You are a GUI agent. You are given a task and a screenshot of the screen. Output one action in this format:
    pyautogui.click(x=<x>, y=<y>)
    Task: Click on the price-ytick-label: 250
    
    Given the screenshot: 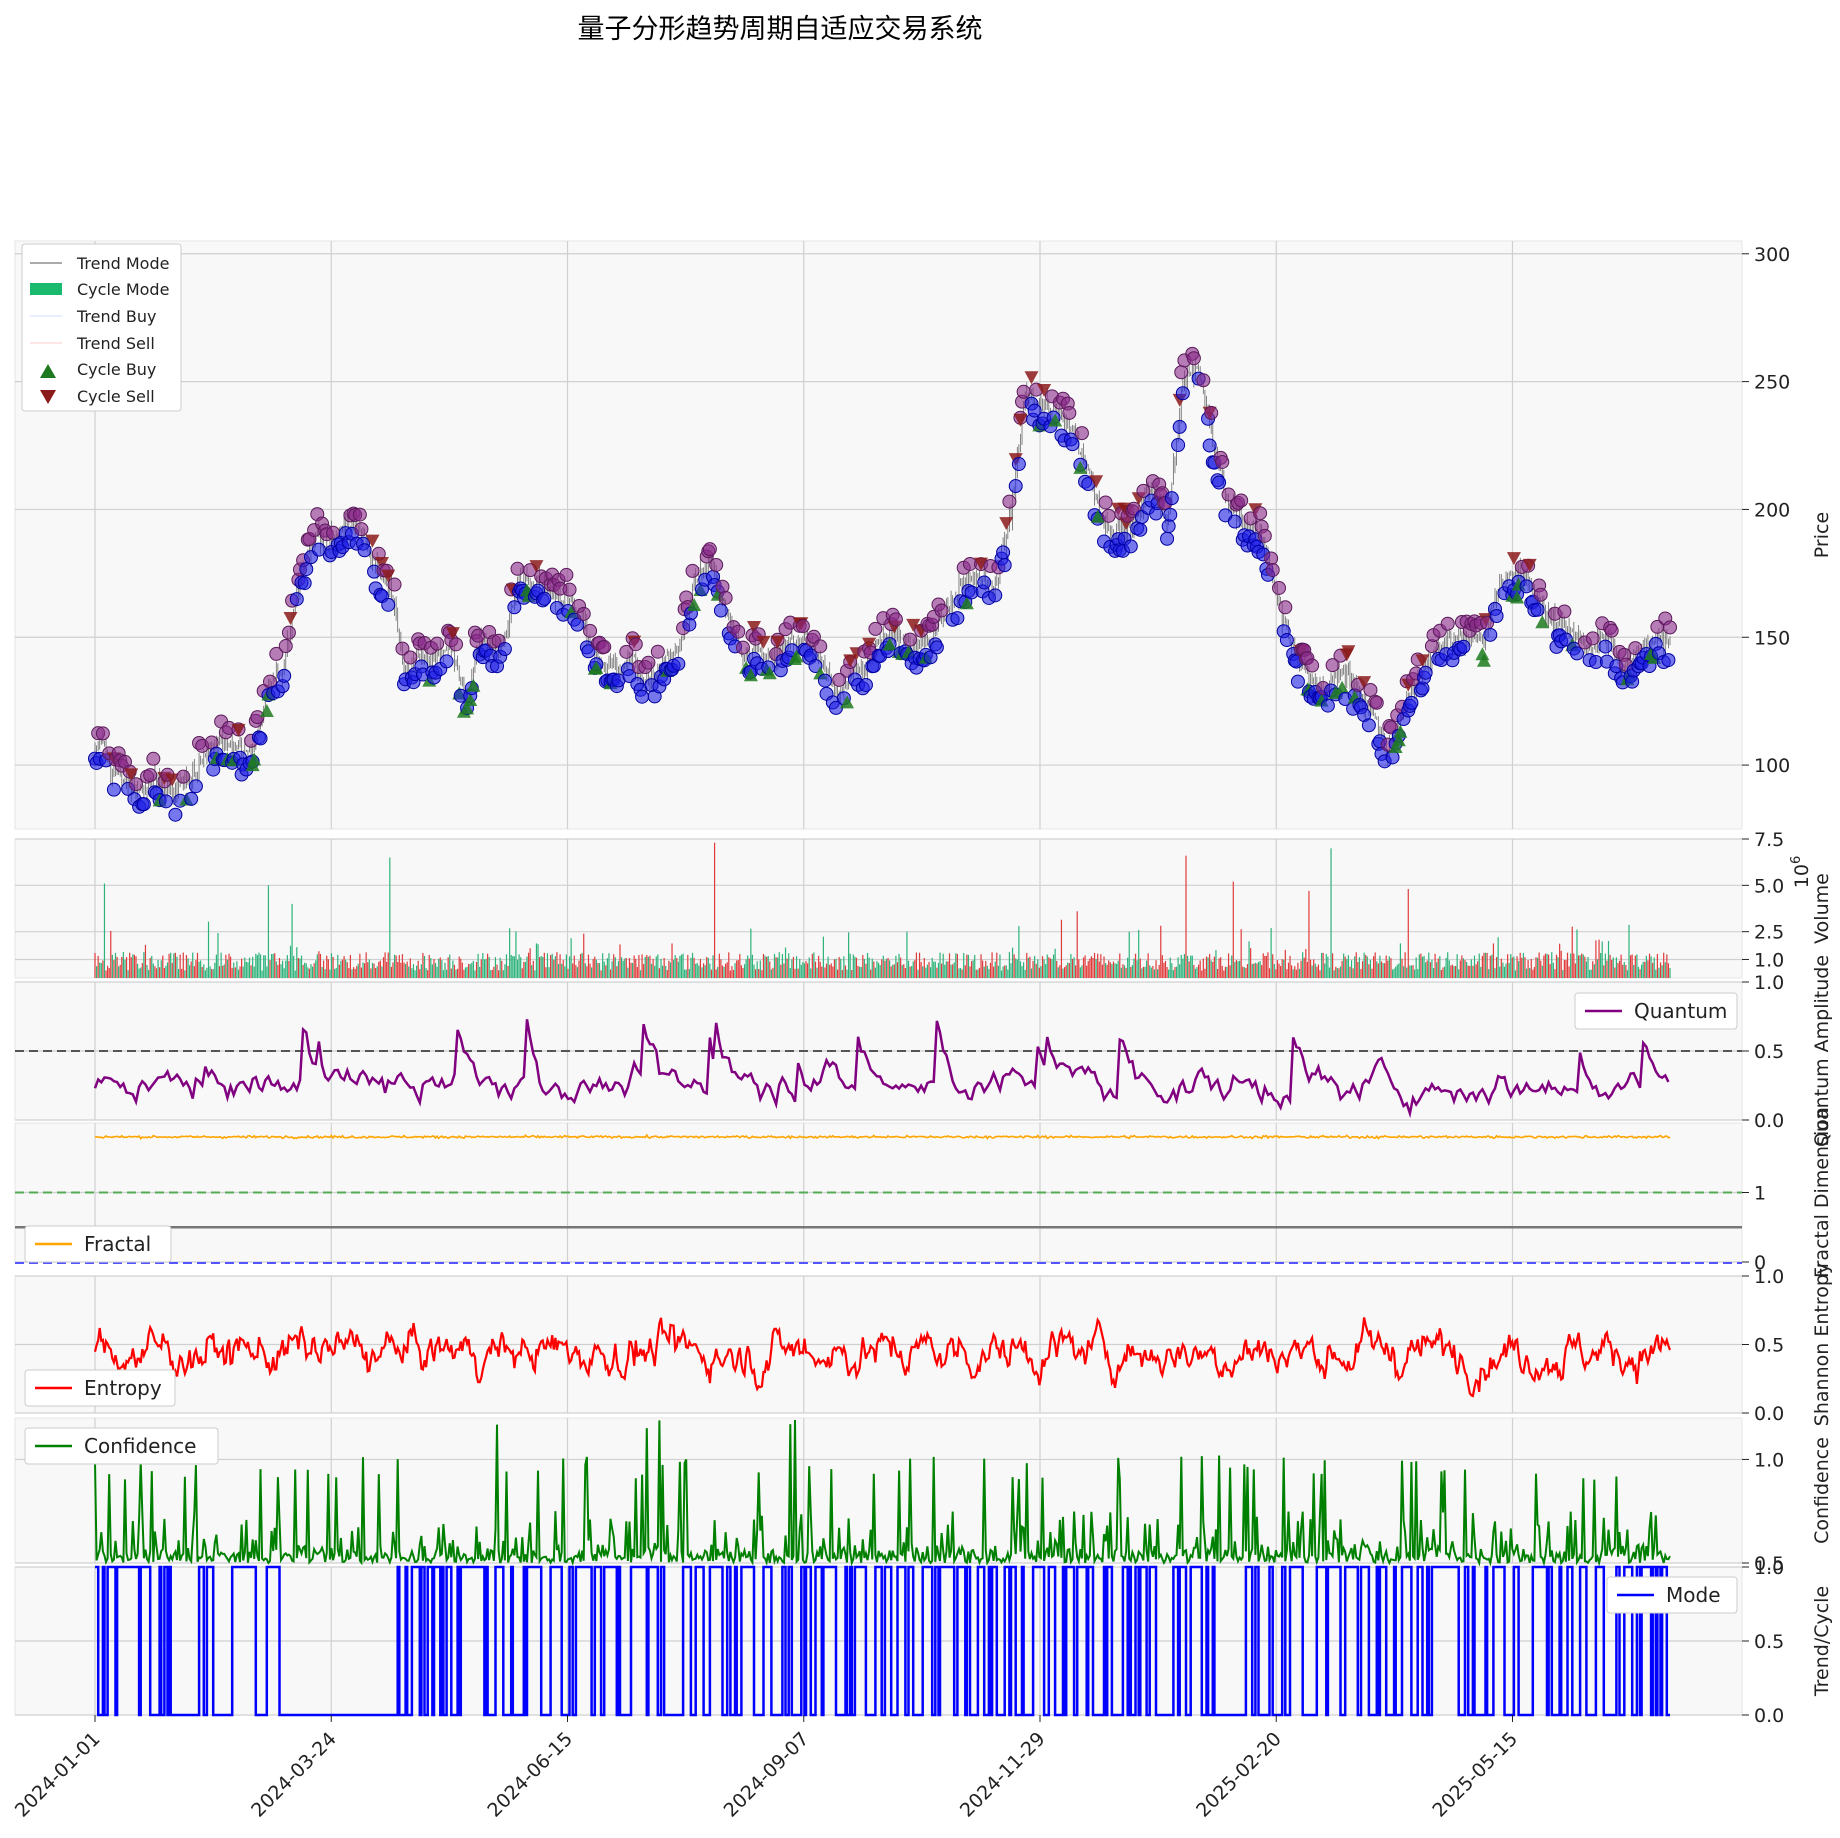 What is the action you would take?
    pyautogui.click(x=1772, y=383)
    